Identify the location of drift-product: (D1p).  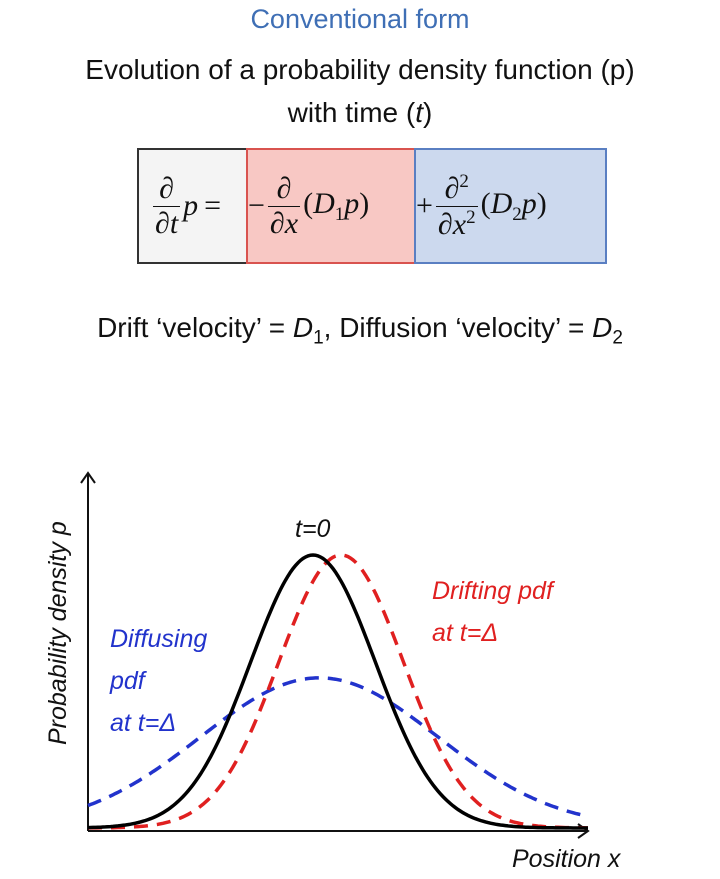
(336, 205).